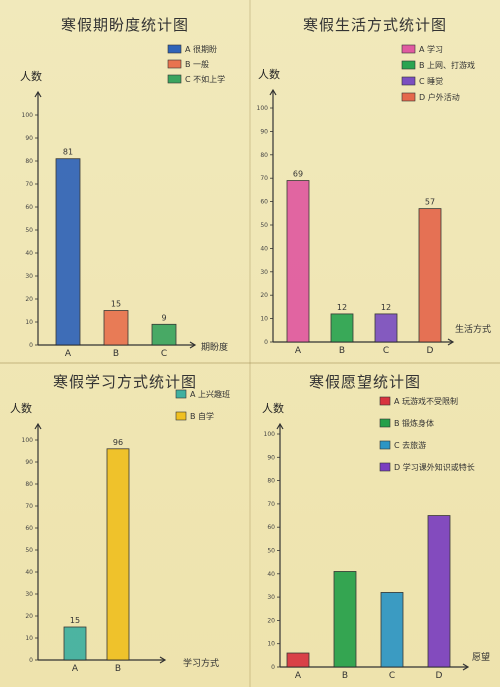  Describe the element at coordinates (118, 442) in the screenshot. I see `data-label: 96` at that location.